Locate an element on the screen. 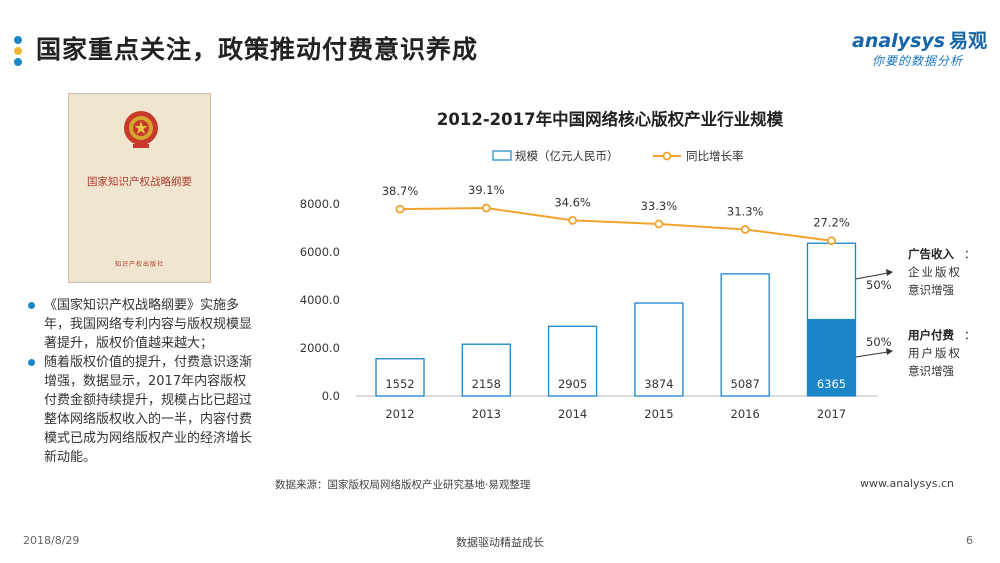 Image resolution: width=1000 pixels, height=563 pixels. book-publisher: 知识产权出版社 is located at coordinates (139, 264).